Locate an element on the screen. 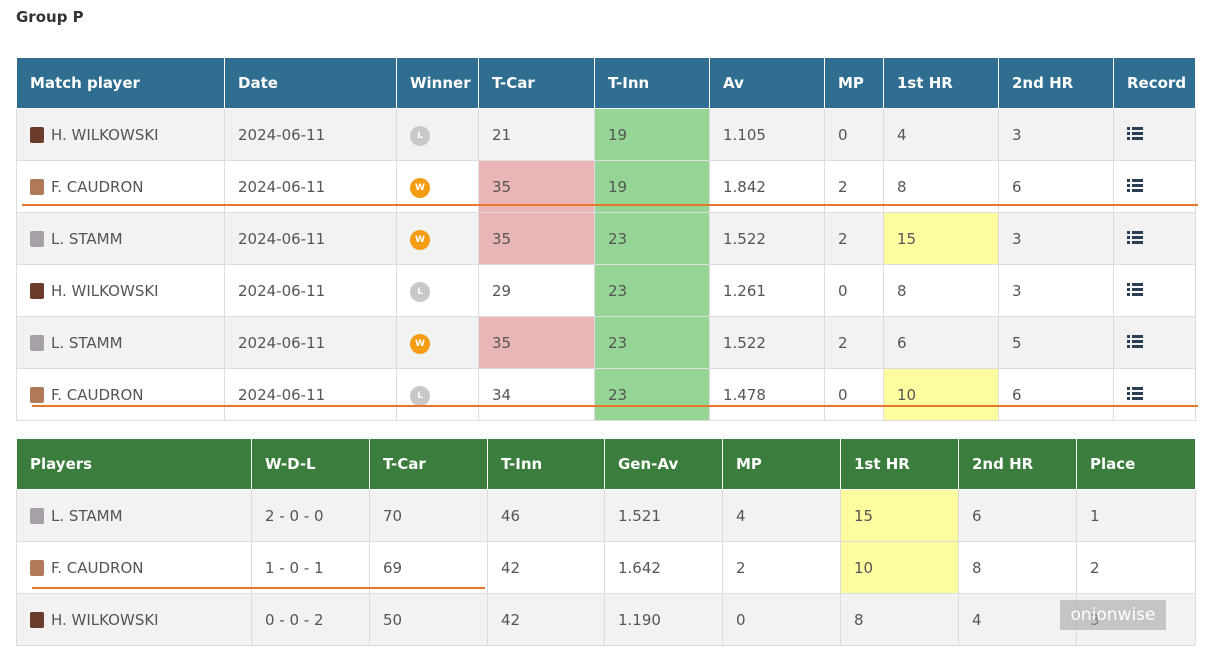  row: H. WILKOWSKI 2024-06-11 L 29 23 1.261 0 8 3 is located at coordinates (606, 290).